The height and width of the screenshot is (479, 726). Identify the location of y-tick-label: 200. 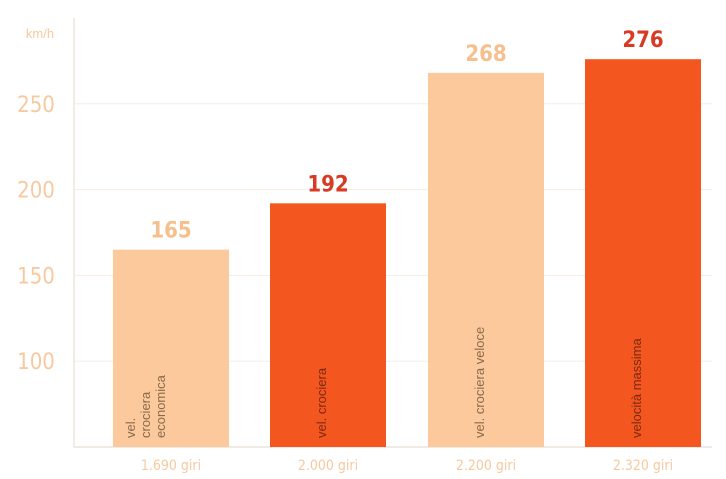
(36, 191).